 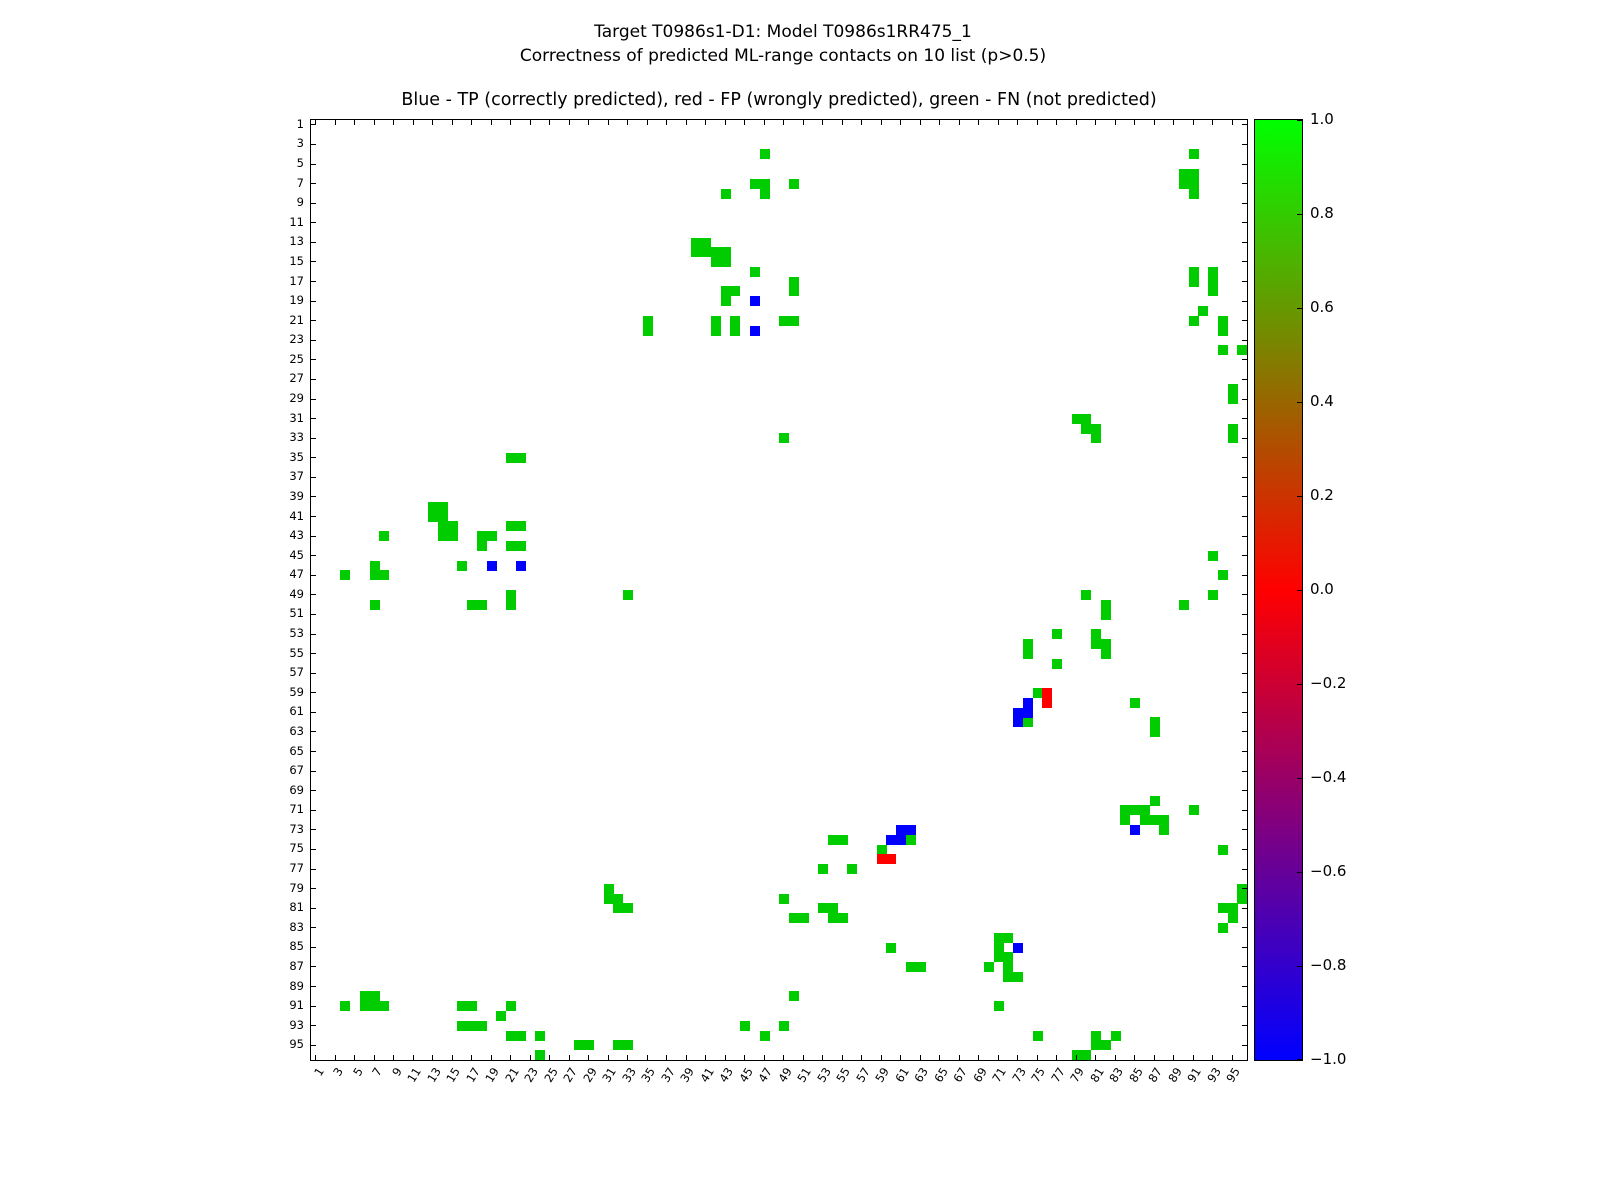 I want to click on colorbar-tick-label: 0.8, so click(x=1322, y=213).